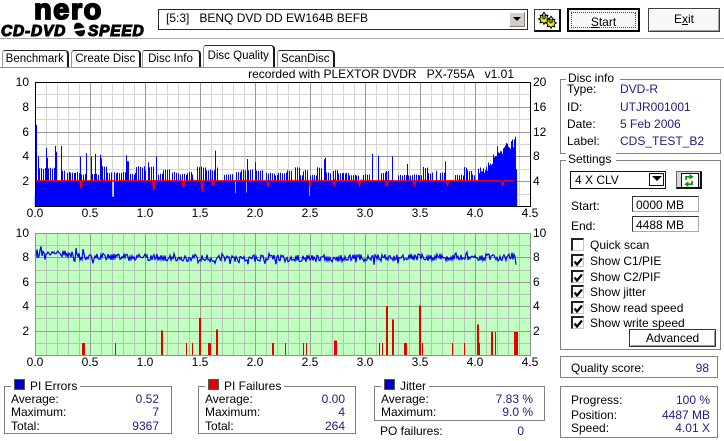 The width and height of the screenshot is (724, 441). I want to click on svg-text:recorded with PLEXTOR DVDR P: recorded with PLEXTOR DVDR PX-755A v1.01, so click(381, 74).